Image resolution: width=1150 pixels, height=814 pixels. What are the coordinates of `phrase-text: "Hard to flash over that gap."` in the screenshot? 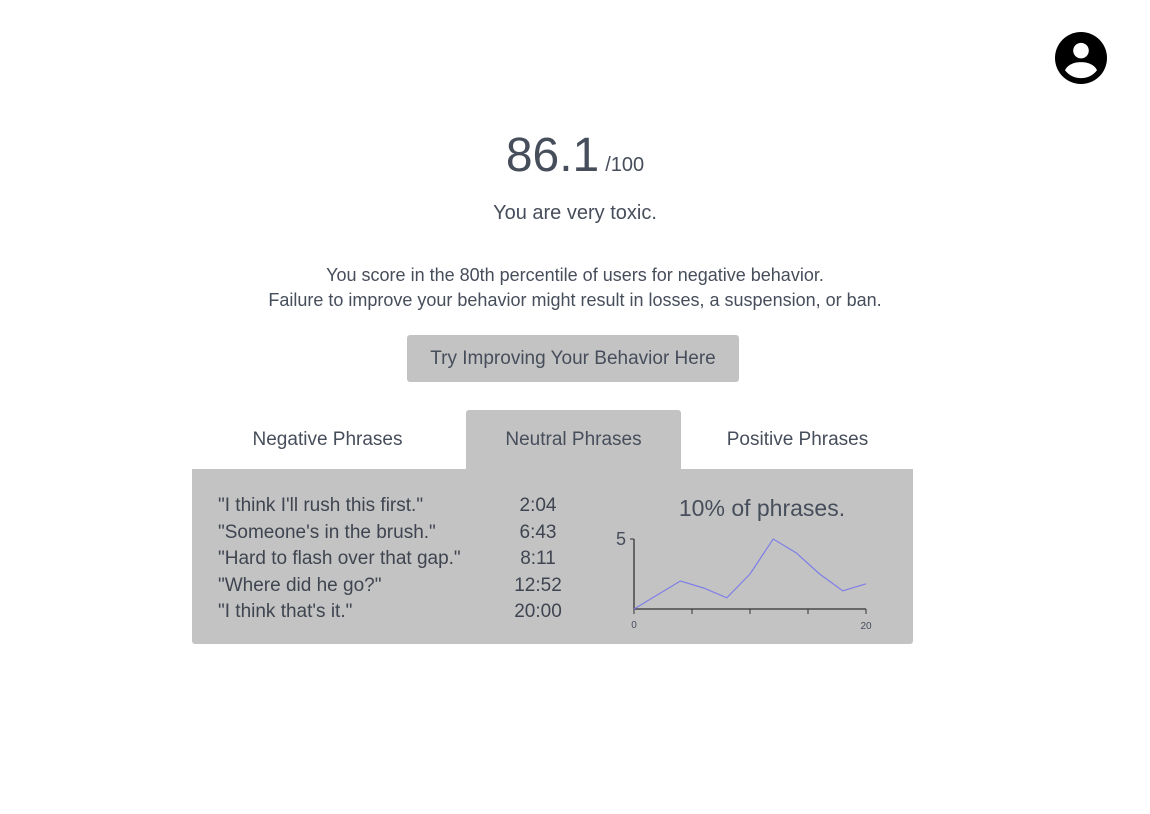 It's located at (339, 559).